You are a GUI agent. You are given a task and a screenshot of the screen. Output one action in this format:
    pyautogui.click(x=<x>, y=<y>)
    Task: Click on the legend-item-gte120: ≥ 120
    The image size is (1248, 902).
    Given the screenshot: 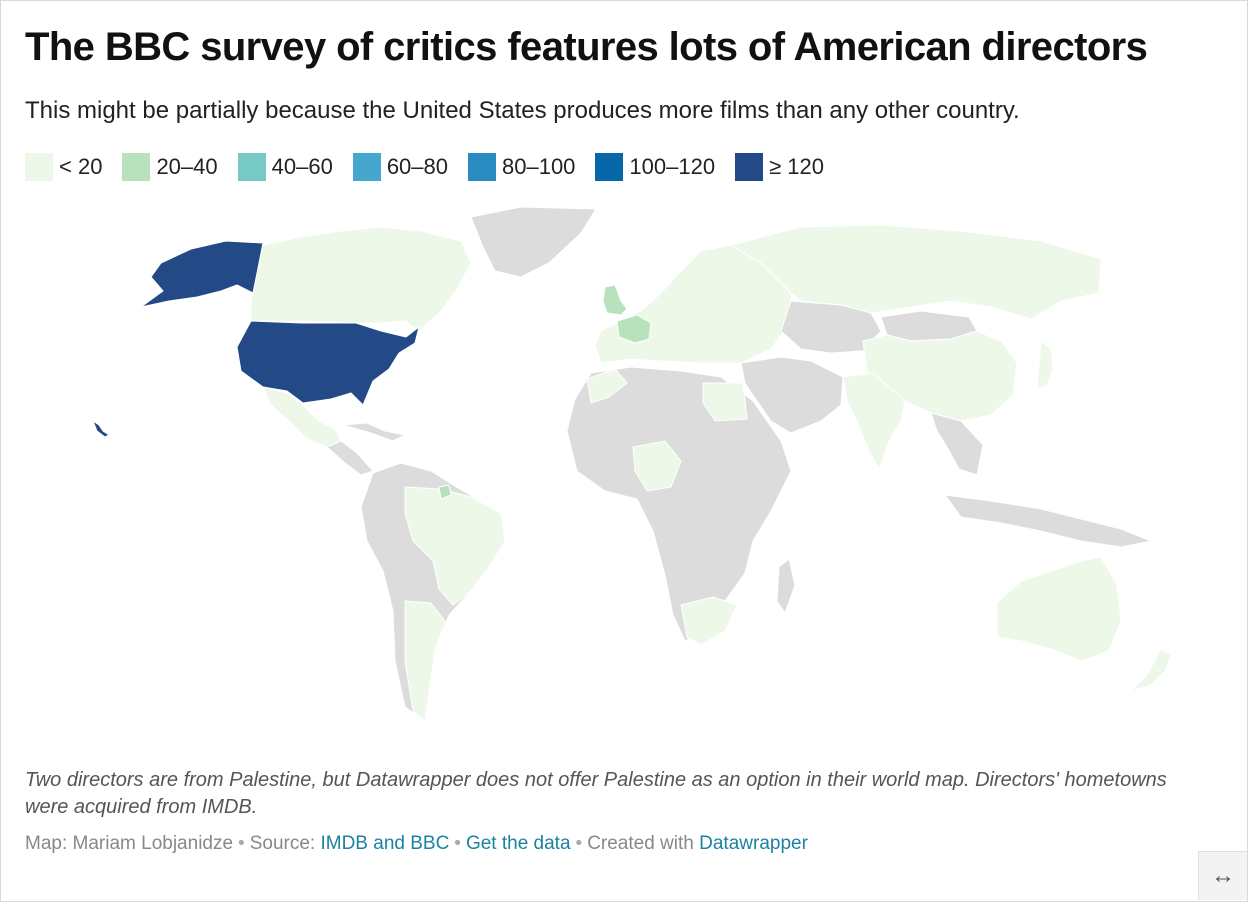 What is the action you would take?
    pyautogui.click(x=779, y=167)
    